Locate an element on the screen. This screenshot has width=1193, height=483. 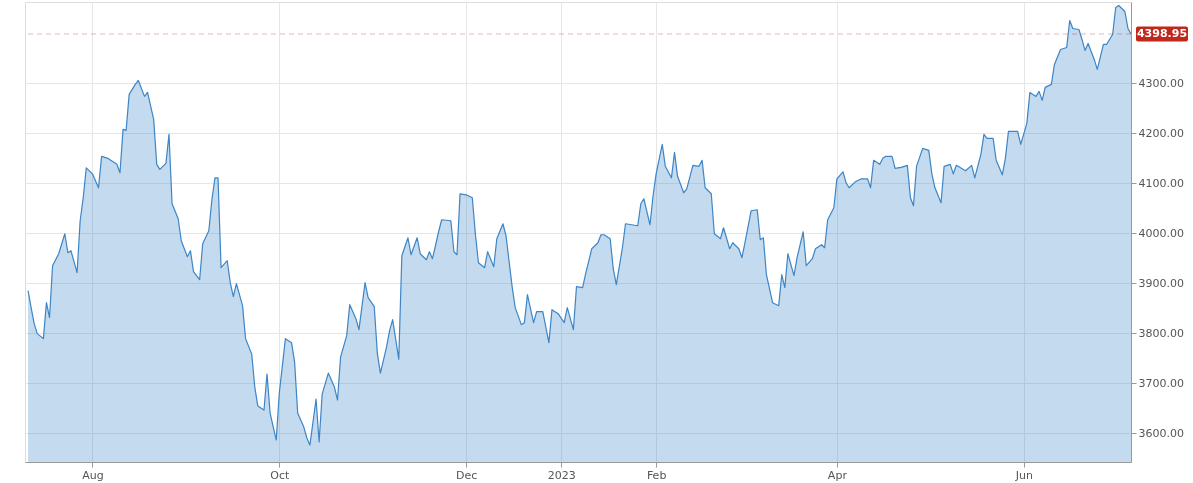
x-tick-label: Aug is located at coordinates (93, 475).